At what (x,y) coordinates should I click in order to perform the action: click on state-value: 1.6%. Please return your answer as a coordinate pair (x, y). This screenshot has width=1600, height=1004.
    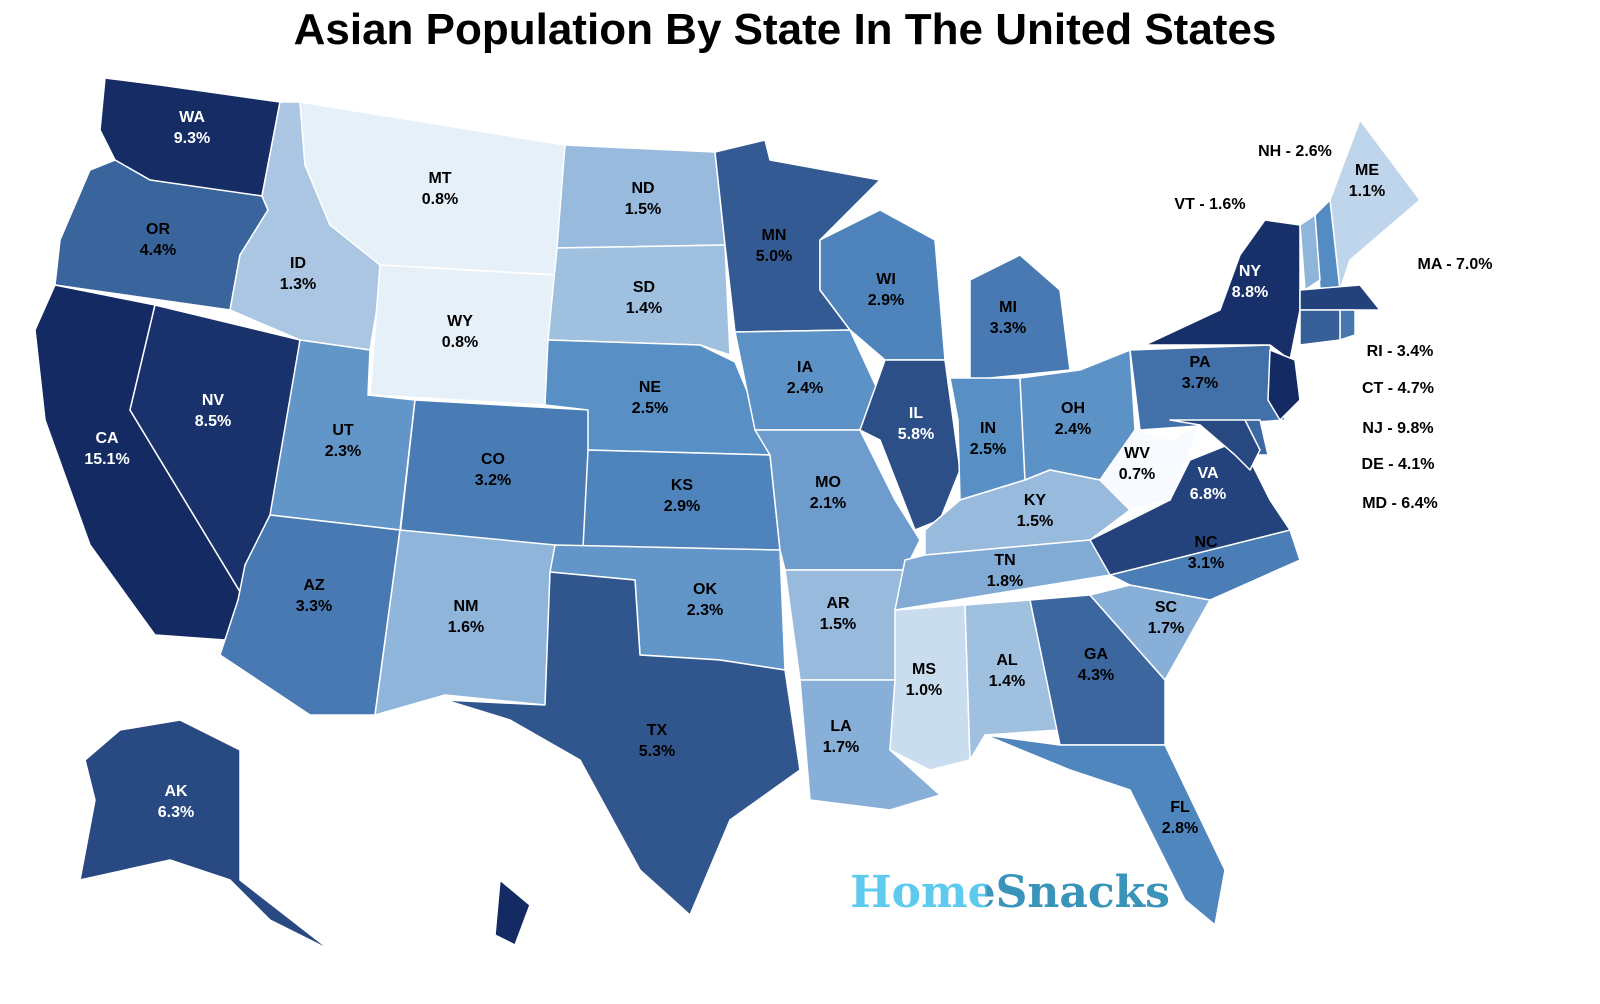
    Looking at the image, I should click on (466, 627).